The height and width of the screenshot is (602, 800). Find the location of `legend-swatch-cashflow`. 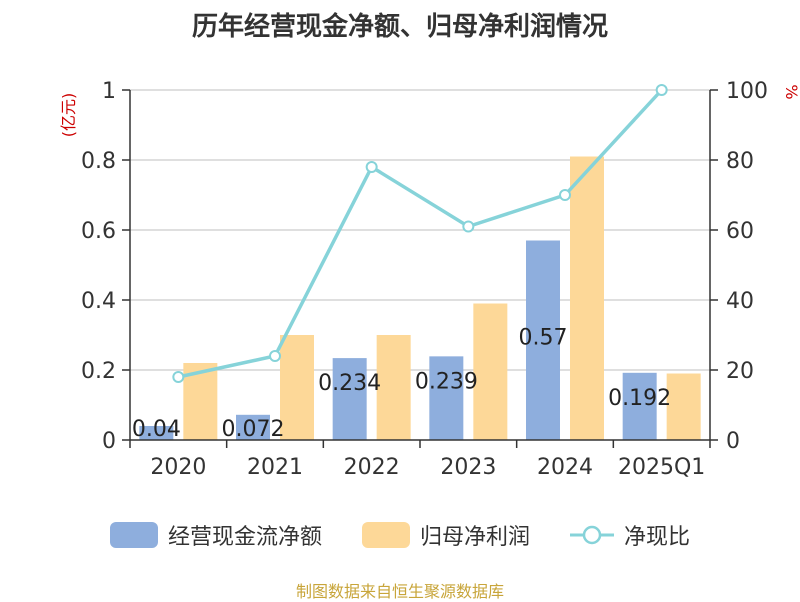

legend-swatch-cashflow is located at coordinates (133, 535).